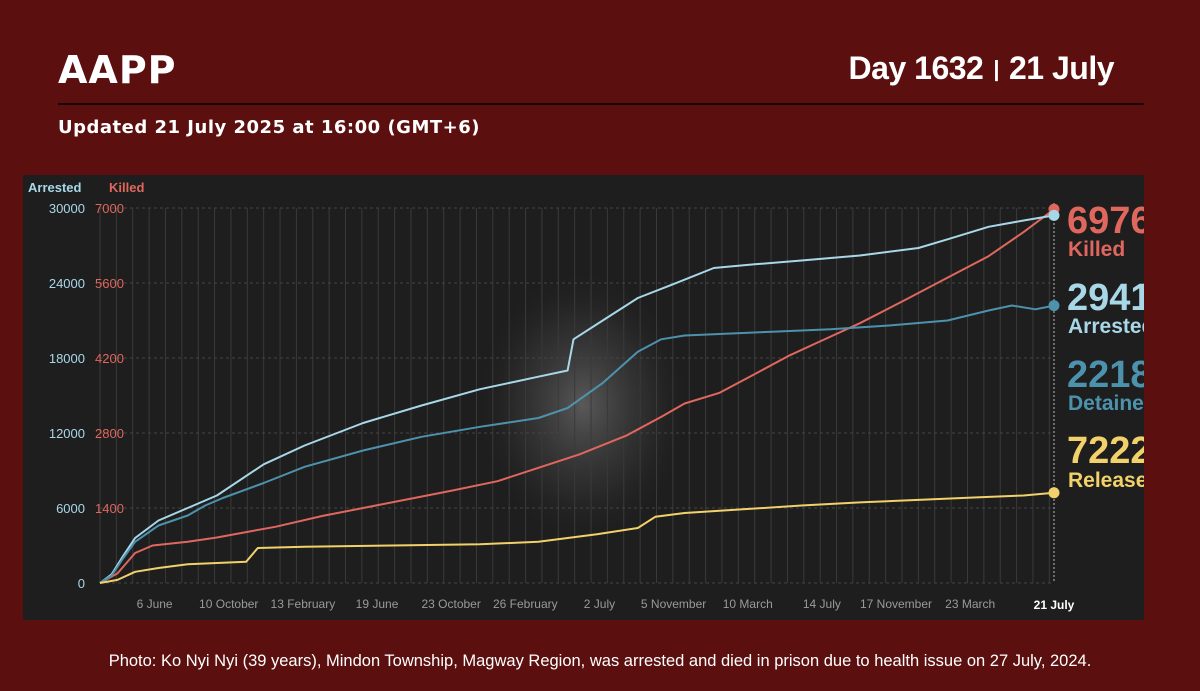 The height and width of the screenshot is (691, 1200). I want to click on series-value-killed: 6976, so click(1105, 221).